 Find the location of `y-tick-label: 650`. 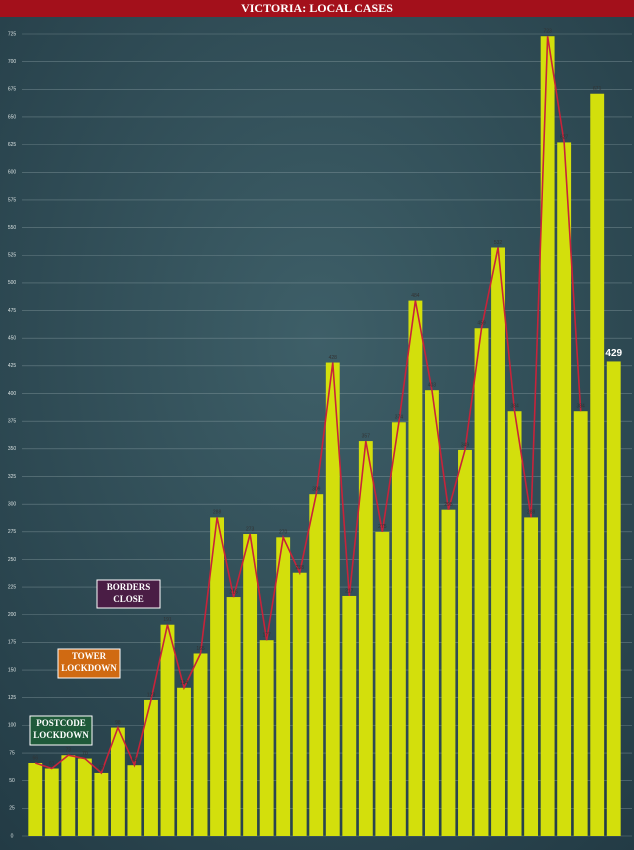

y-tick-label: 650 is located at coordinates (12, 117).